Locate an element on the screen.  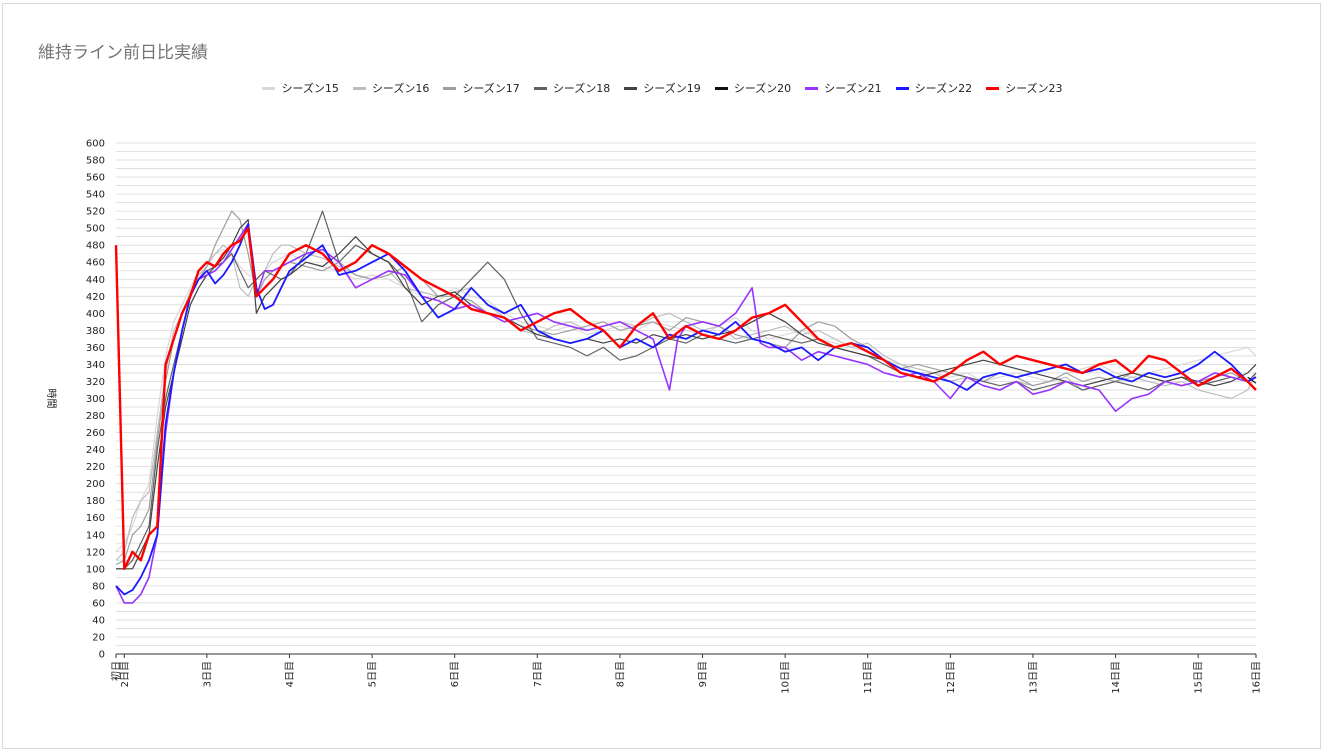
y-tick-label: 0 is located at coordinates (102, 655).